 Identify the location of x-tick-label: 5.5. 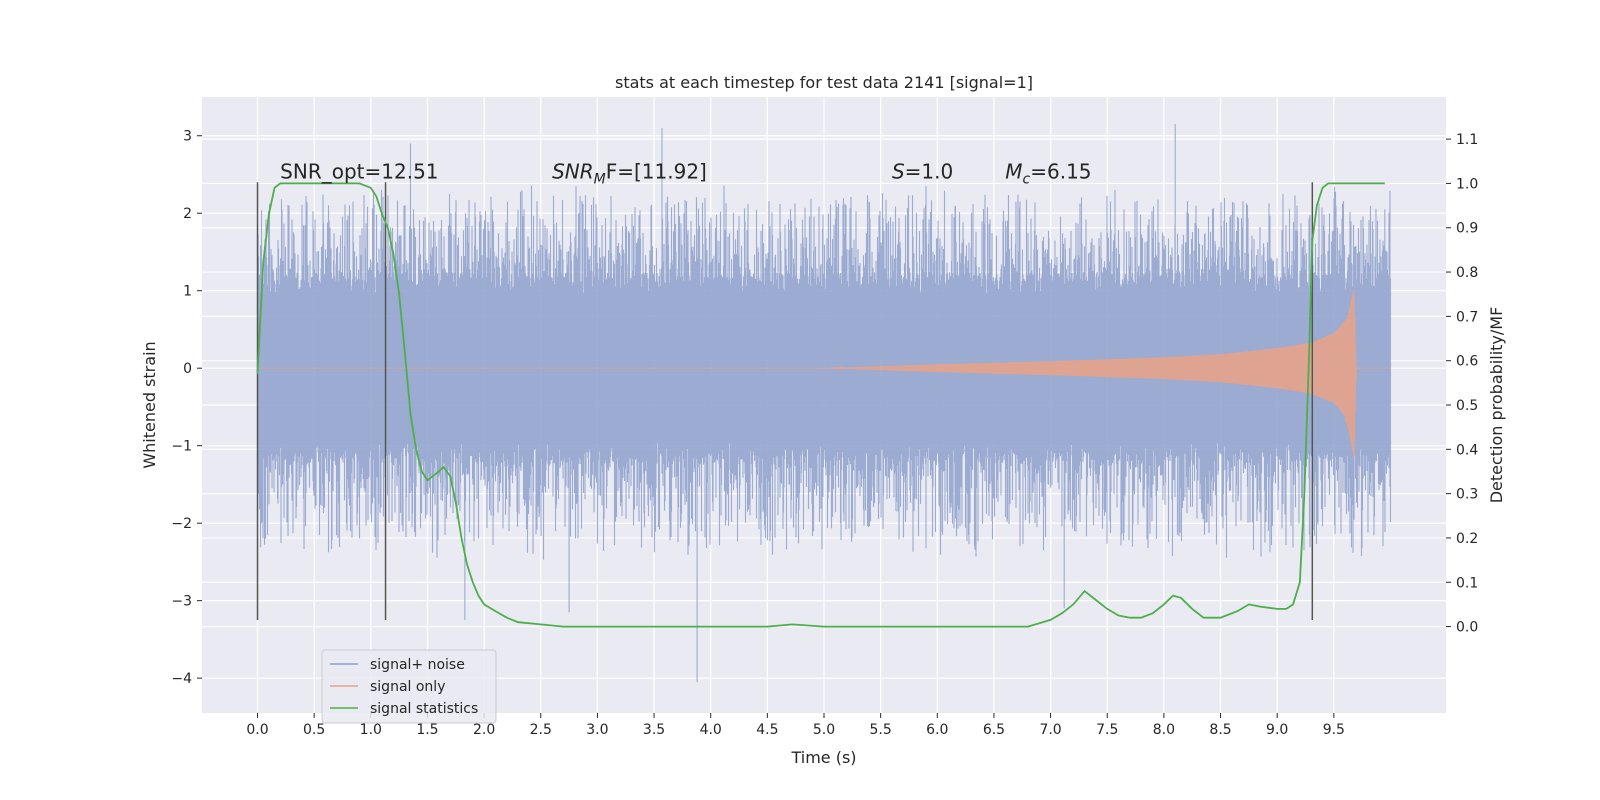
(881, 730).